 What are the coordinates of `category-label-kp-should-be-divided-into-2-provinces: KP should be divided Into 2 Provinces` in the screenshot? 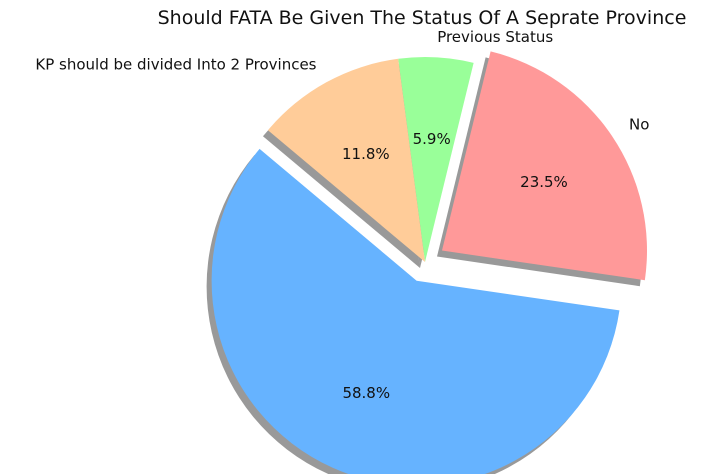 It's located at (175, 64).